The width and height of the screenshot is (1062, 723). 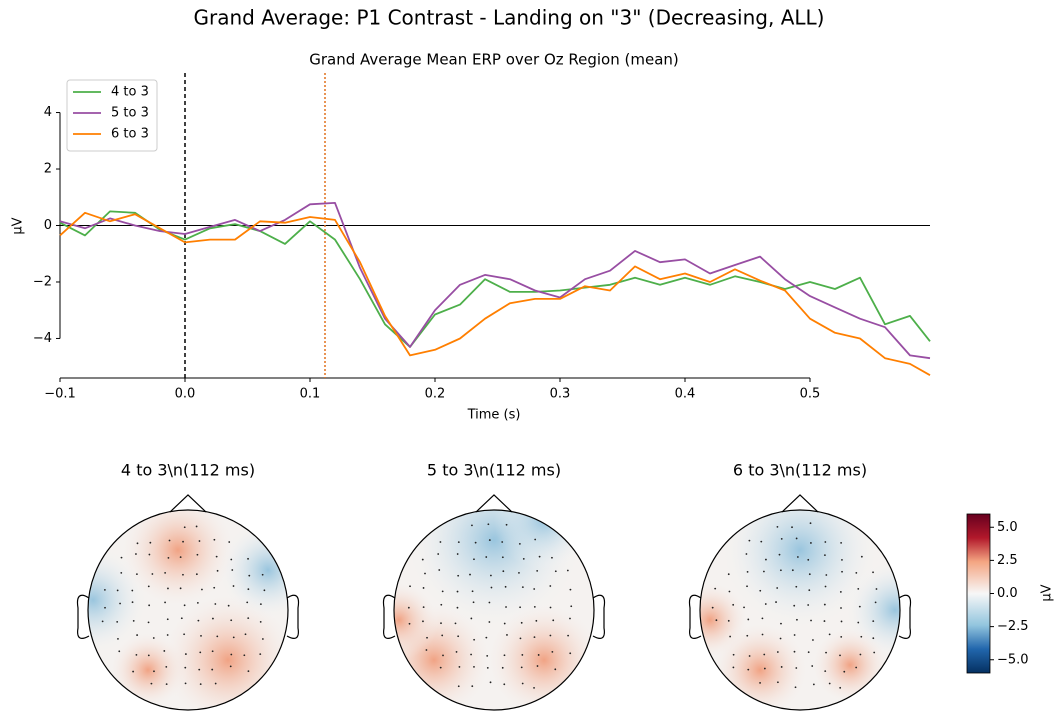 I want to click on y-tick-label: 4, so click(x=48, y=112).